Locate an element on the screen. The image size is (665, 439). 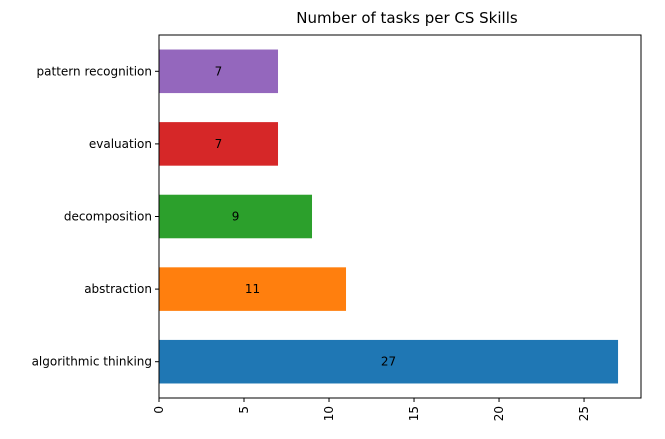
bar-value-label-evaluation: 7 is located at coordinates (219, 144).